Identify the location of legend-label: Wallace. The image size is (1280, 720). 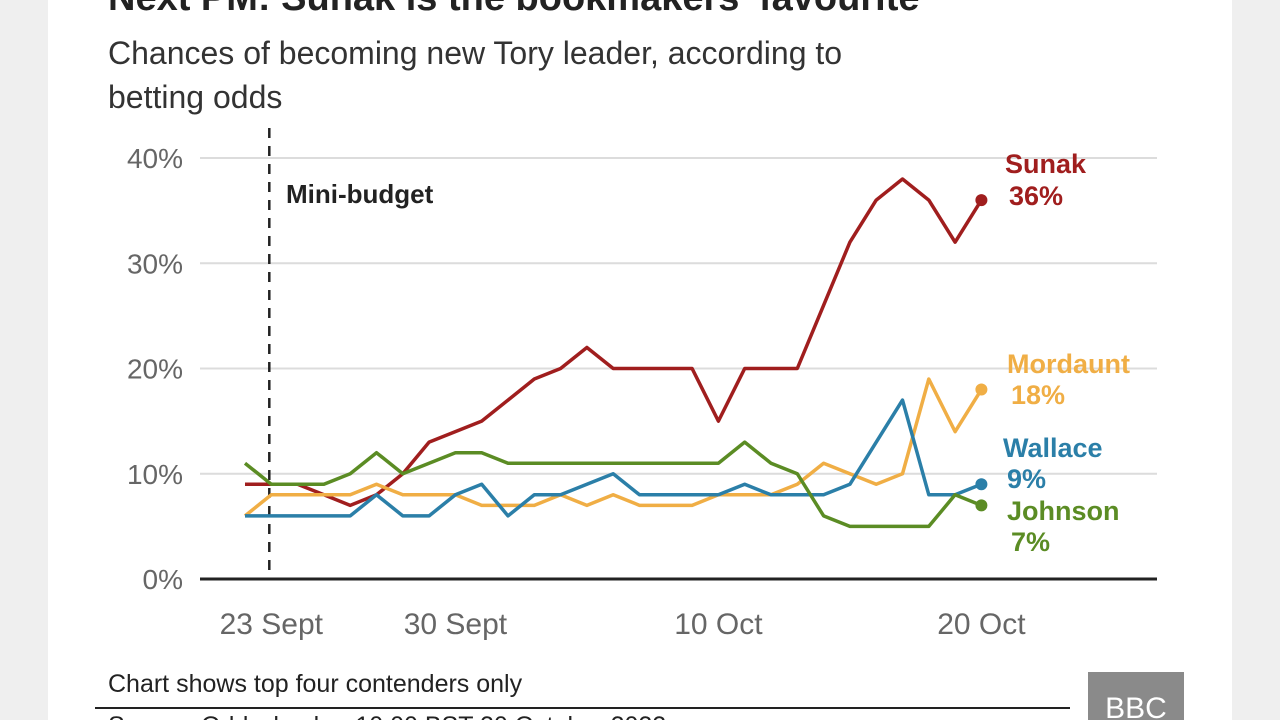
(1053, 448).